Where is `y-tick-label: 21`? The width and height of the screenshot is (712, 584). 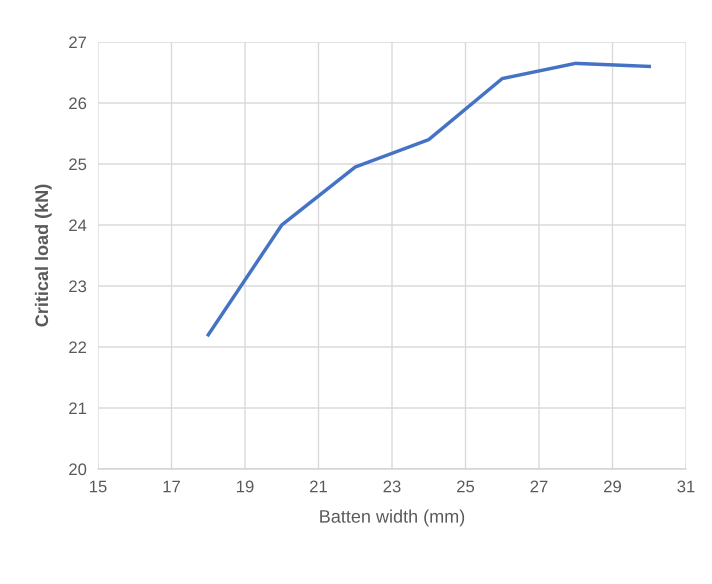
y-tick-label: 21 is located at coordinates (77, 408).